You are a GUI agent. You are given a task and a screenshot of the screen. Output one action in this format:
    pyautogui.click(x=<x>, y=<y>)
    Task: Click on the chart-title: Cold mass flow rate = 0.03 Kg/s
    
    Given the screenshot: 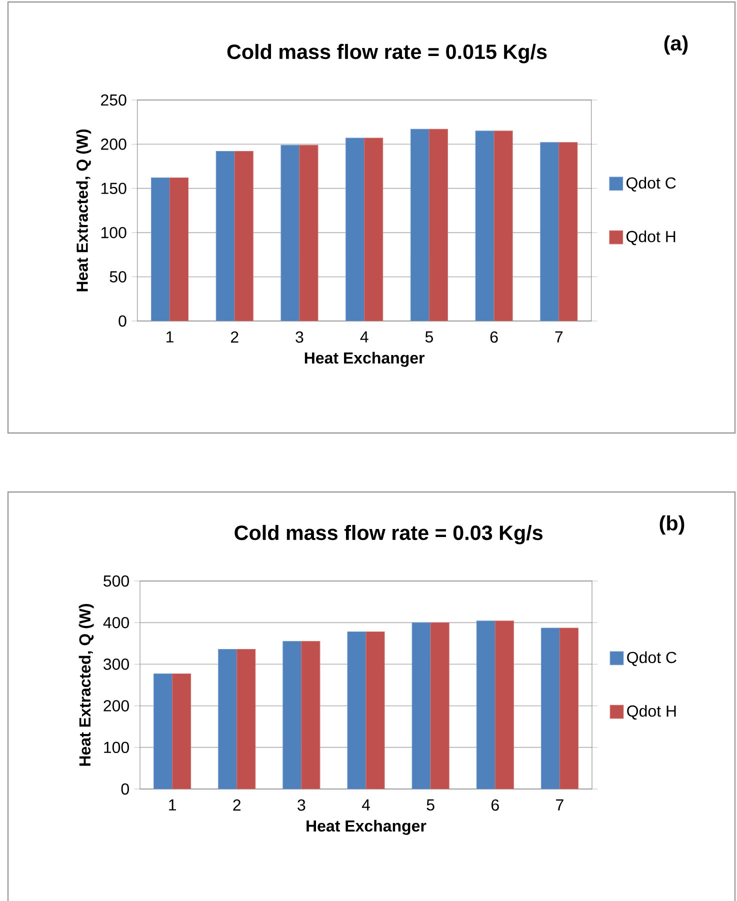 What is the action you would take?
    pyautogui.click(x=388, y=534)
    